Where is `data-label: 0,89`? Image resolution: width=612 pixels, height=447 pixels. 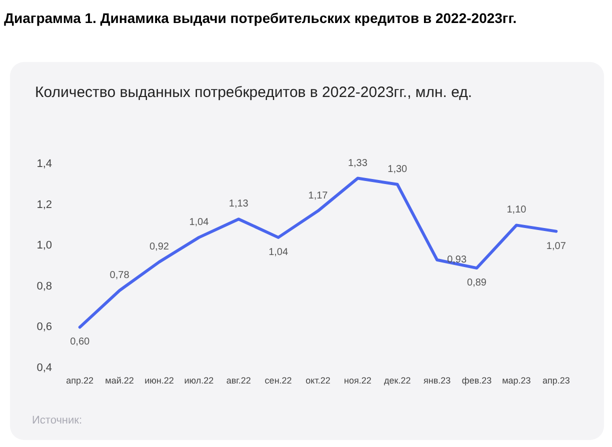 data-label: 0,89 is located at coordinates (477, 283).